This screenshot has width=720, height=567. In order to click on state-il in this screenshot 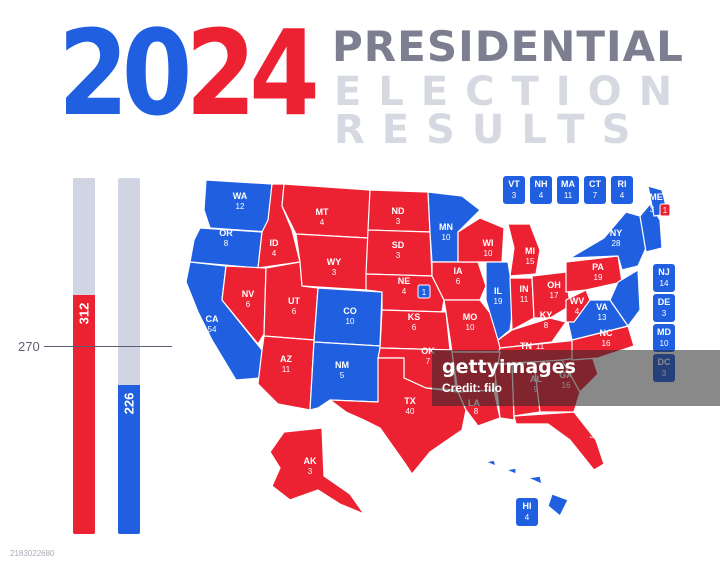, I will do `click(500, 301)`.